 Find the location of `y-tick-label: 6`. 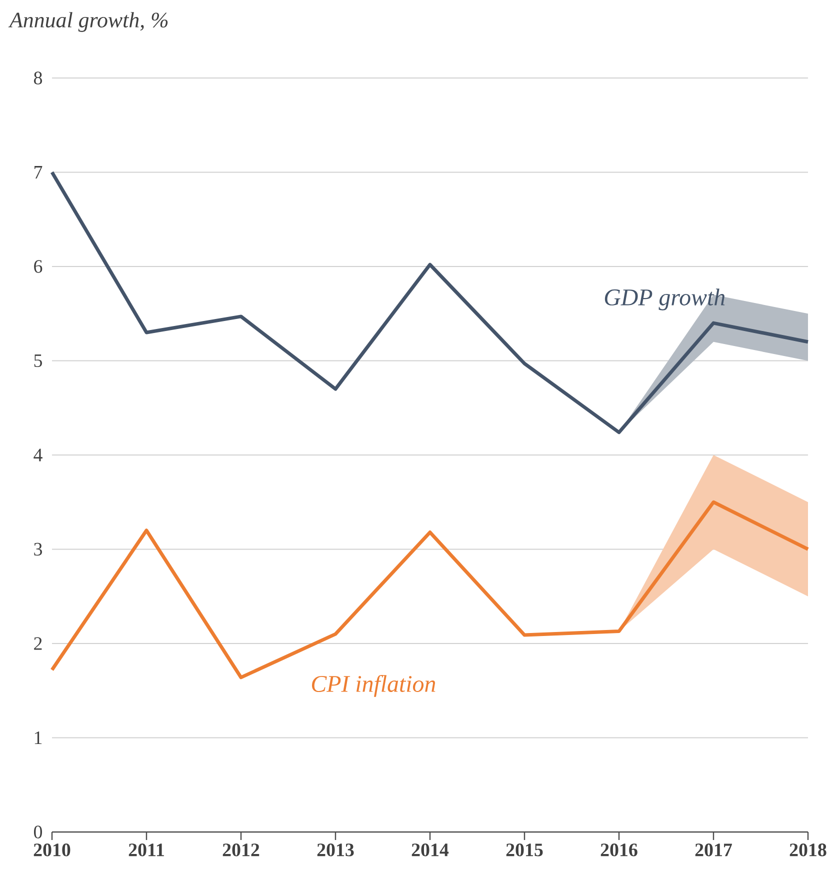

y-tick-label: 6 is located at coordinates (38, 266).